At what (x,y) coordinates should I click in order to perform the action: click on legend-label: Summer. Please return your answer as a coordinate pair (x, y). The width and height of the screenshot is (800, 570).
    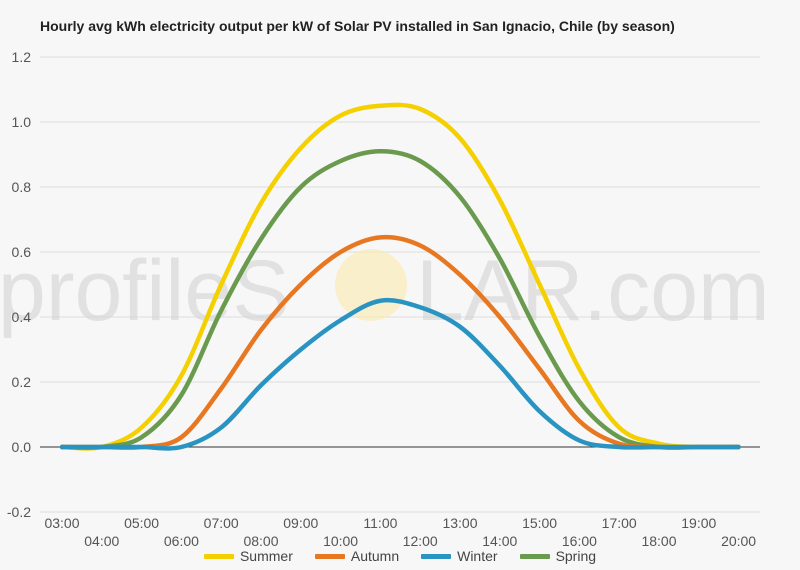
    Looking at the image, I should click on (266, 556).